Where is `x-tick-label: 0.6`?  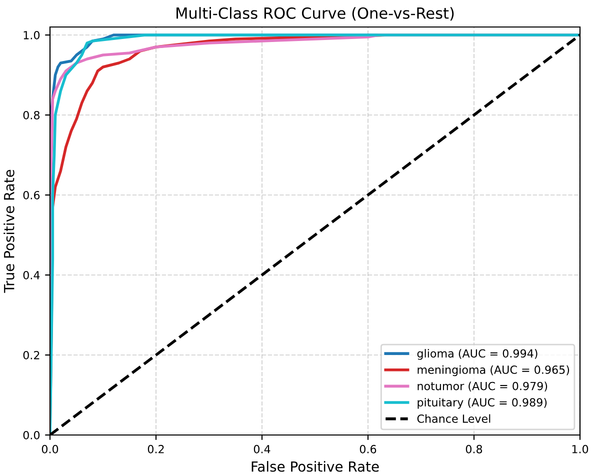
x-tick-label: 0.6 is located at coordinates (368, 449).